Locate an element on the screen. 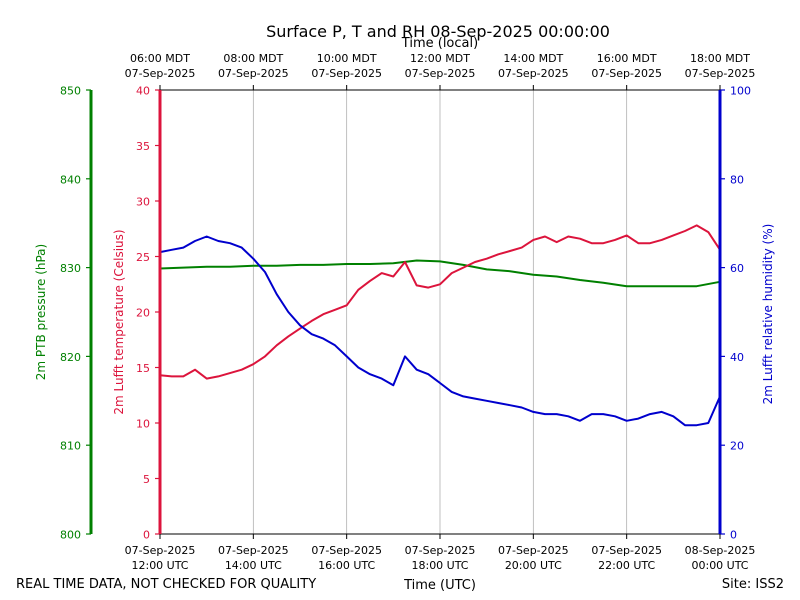  temperature-tick-label: 0 is located at coordinates (146, 535).